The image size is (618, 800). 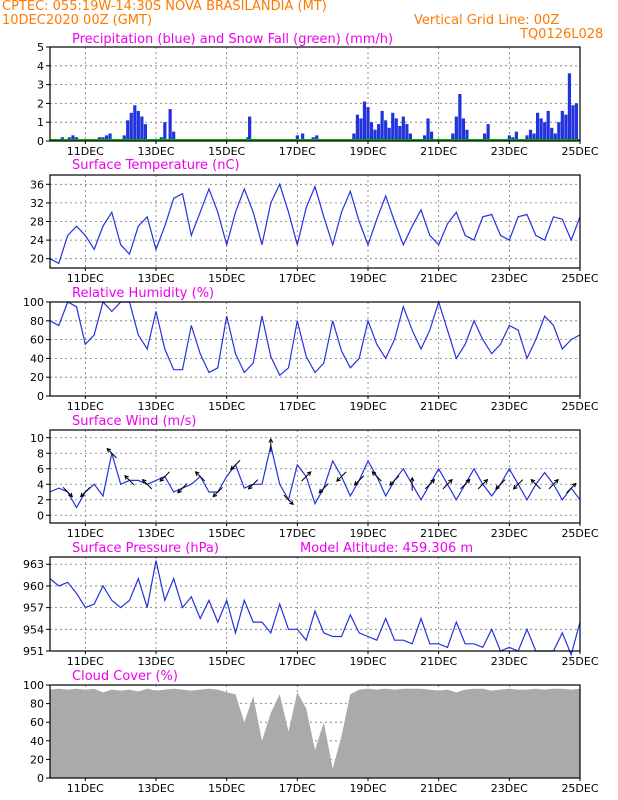 I want to click on grid-note: Vertical Grid Line: 00Z, so click(x=487, y=20).